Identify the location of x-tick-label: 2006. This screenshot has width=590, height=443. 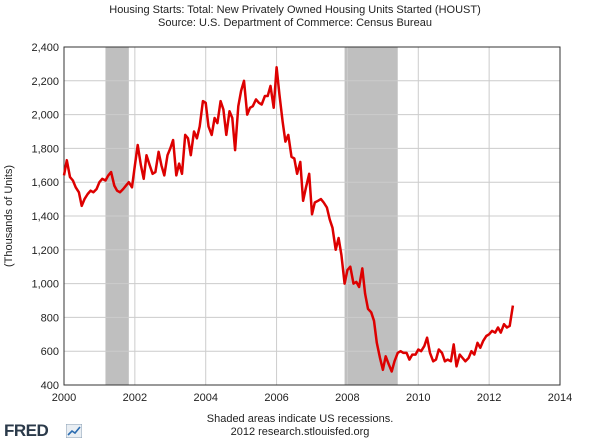
(276, 398).